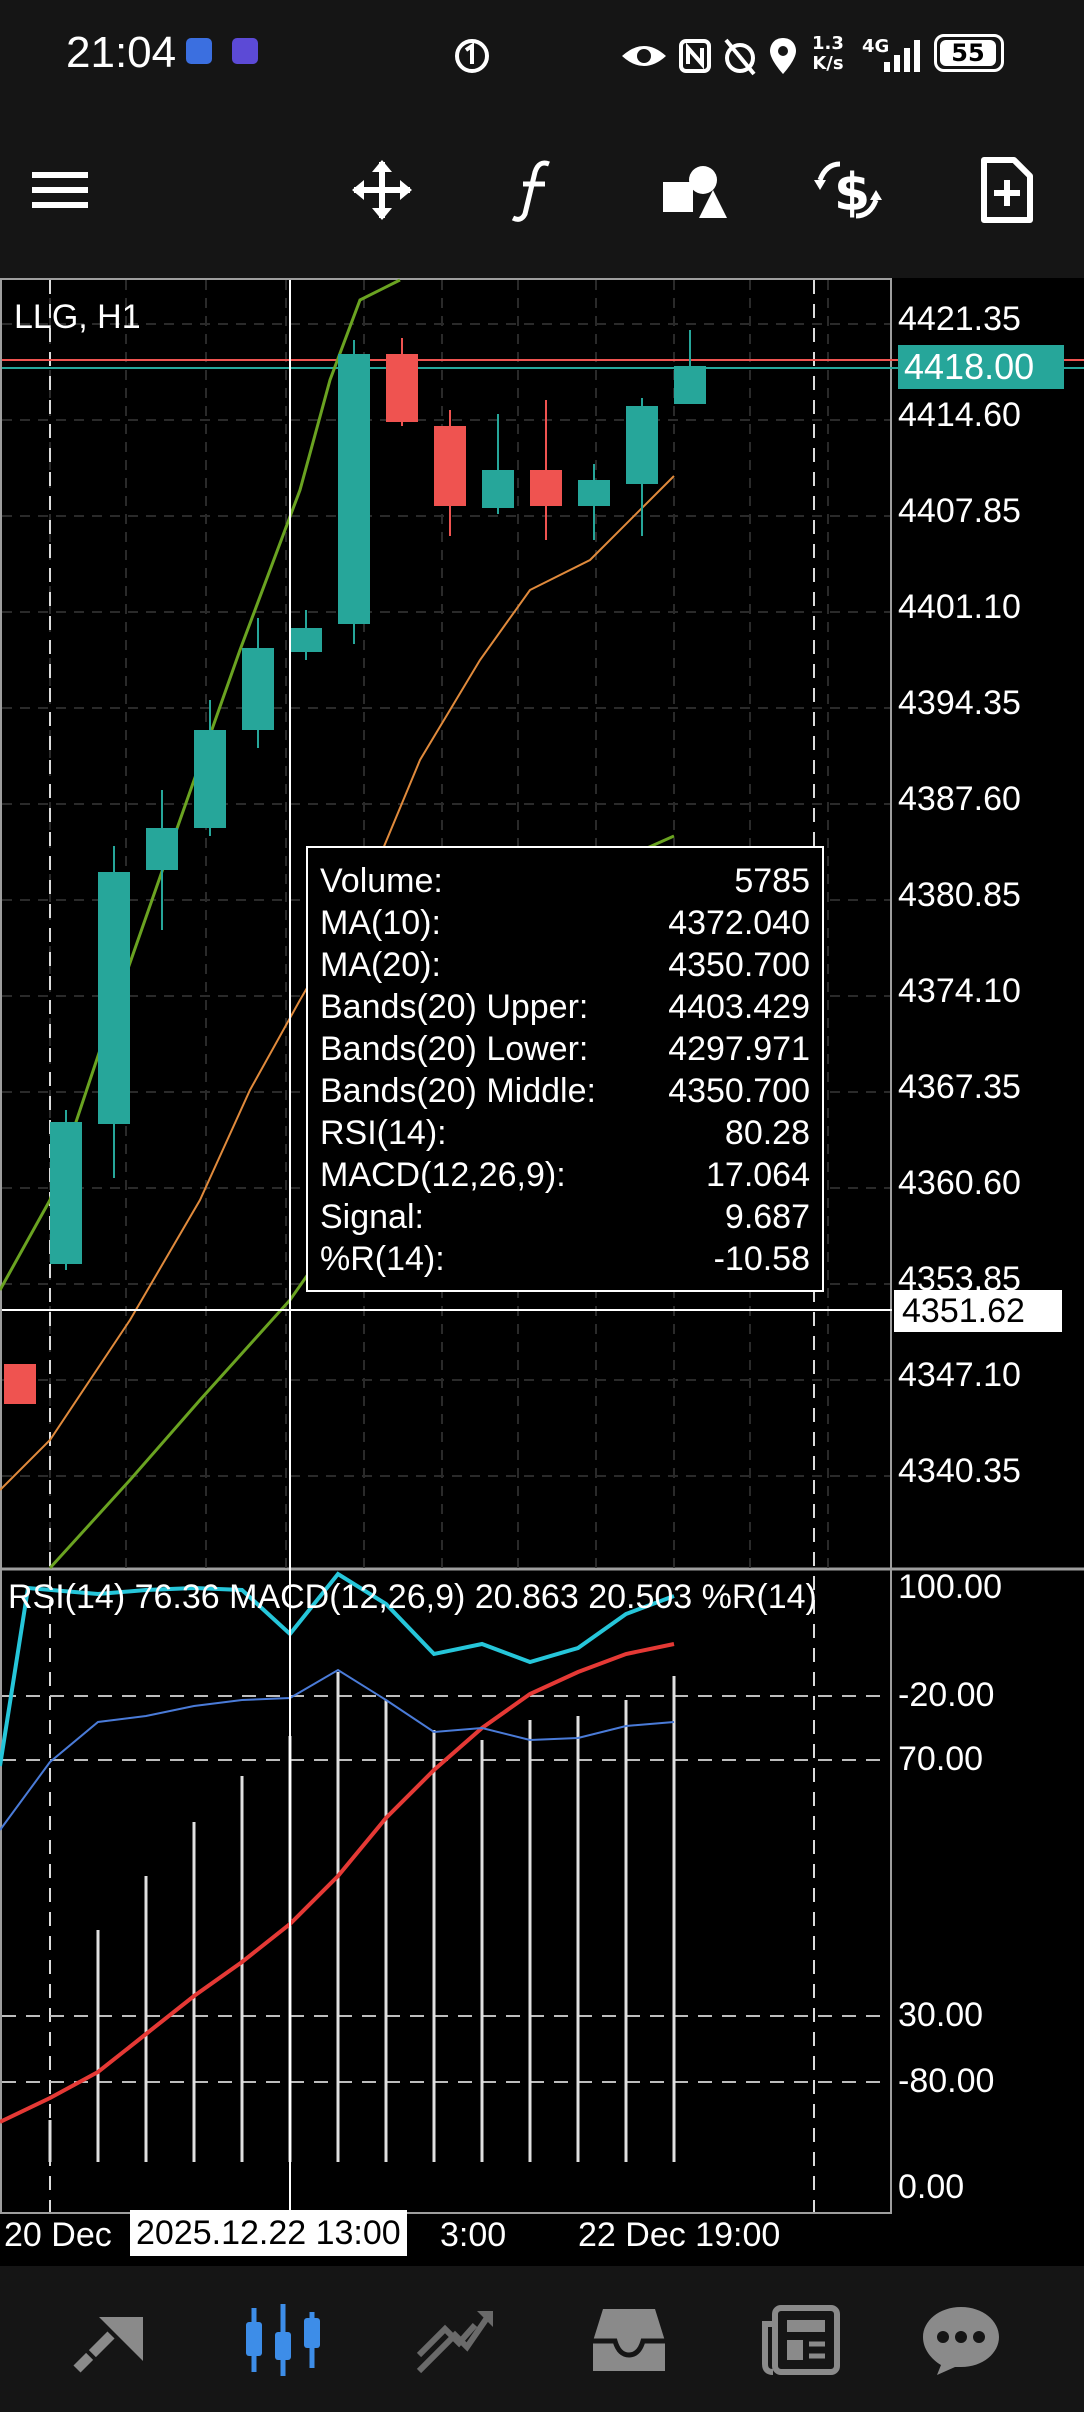 The width and height of the screenshot is (1084, 2412). I want to click on indicators-button, so click(534, 190).